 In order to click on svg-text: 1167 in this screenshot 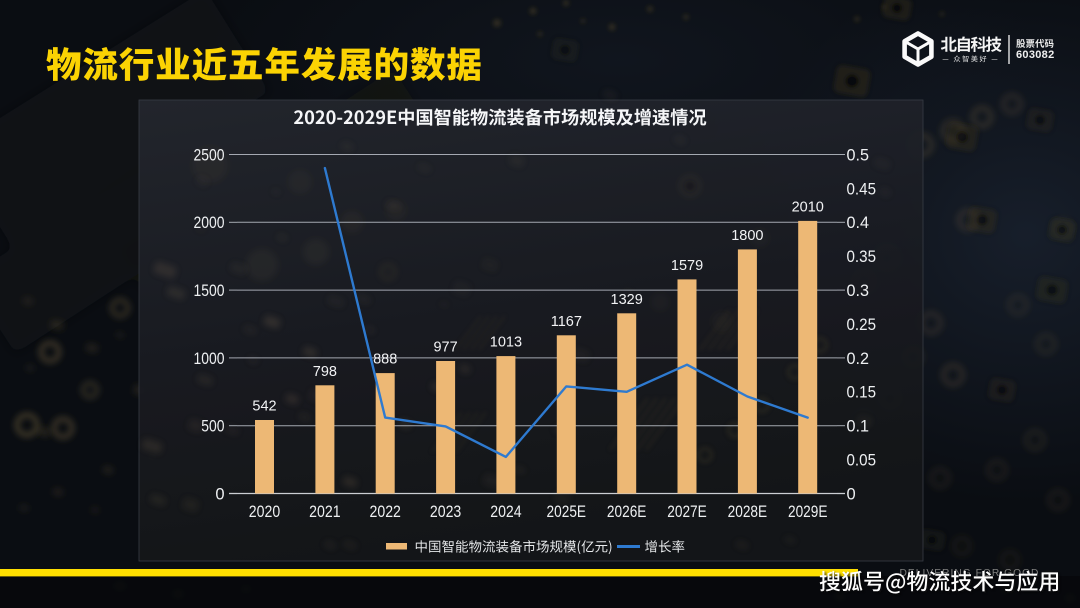, I will do `click(566, 322)`.